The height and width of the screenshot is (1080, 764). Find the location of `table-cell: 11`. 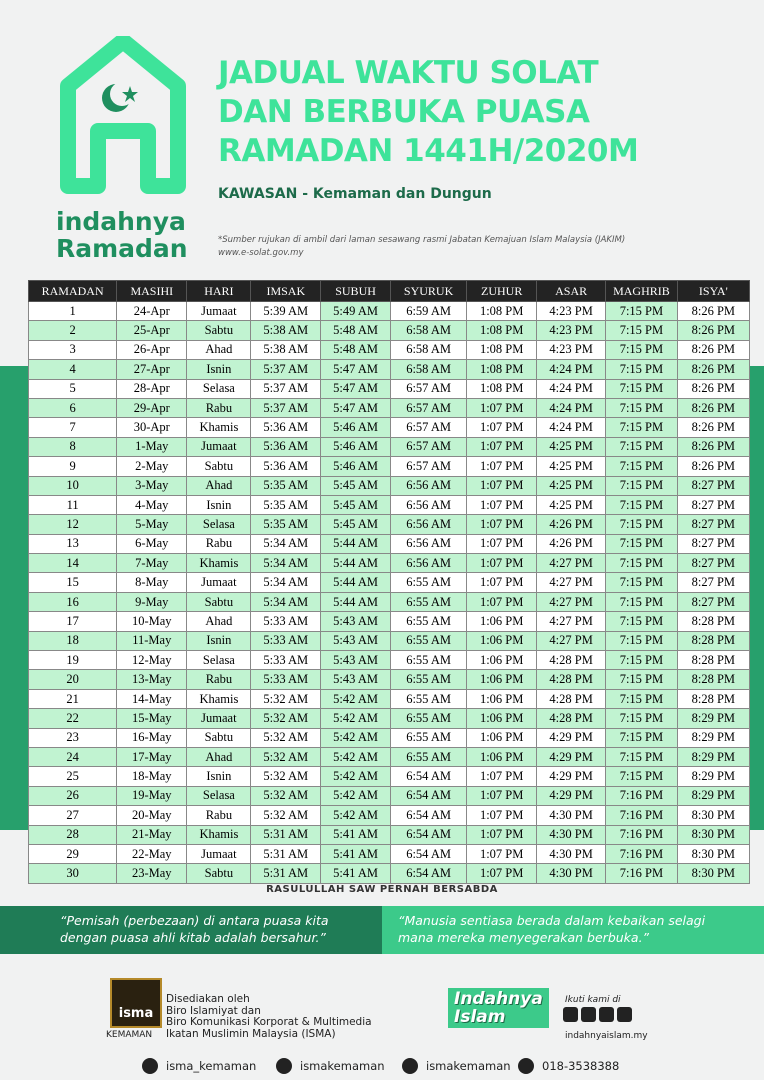

table-cell: 11 is located at coordinates (72, 505).